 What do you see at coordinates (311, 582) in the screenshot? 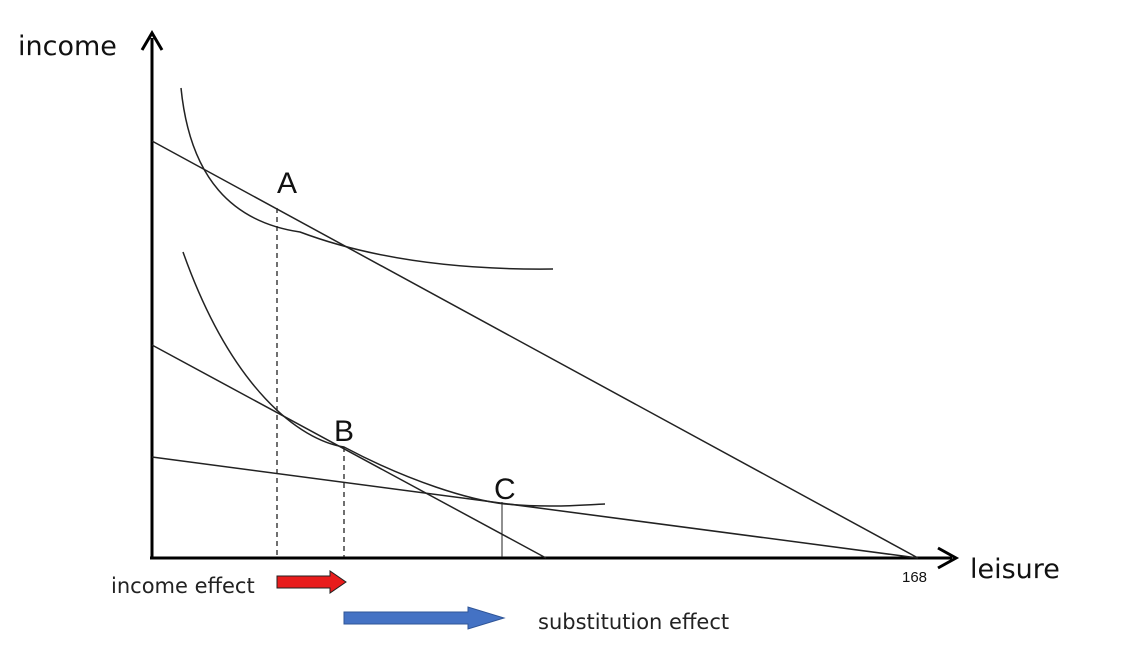
I see `income-effect-arrow` at bounding box center [311, 582].